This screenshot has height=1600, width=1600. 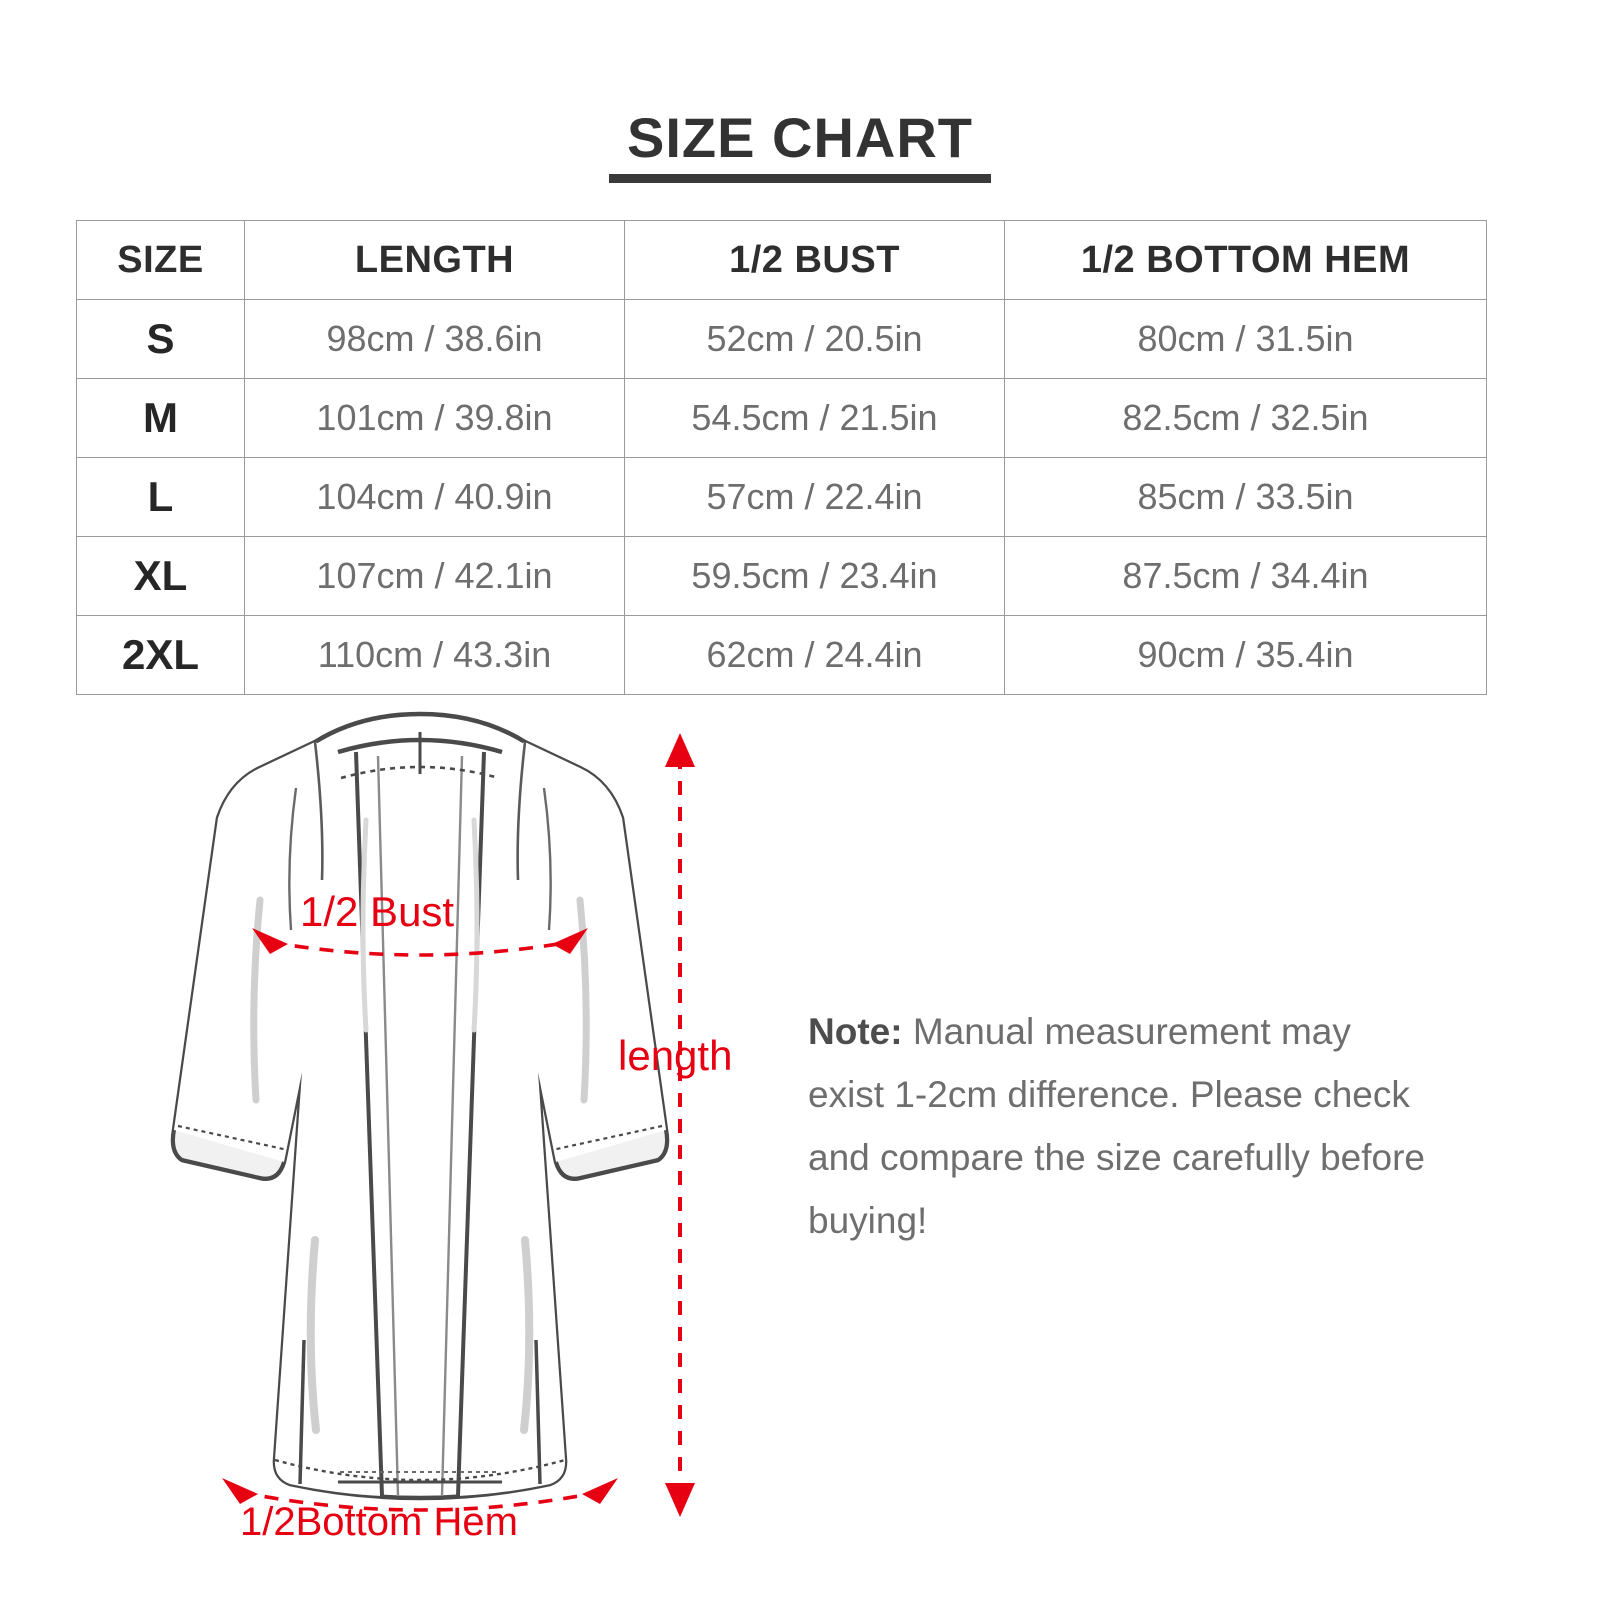 I want to click on cell-size: XL, so click(x=160, y=576).